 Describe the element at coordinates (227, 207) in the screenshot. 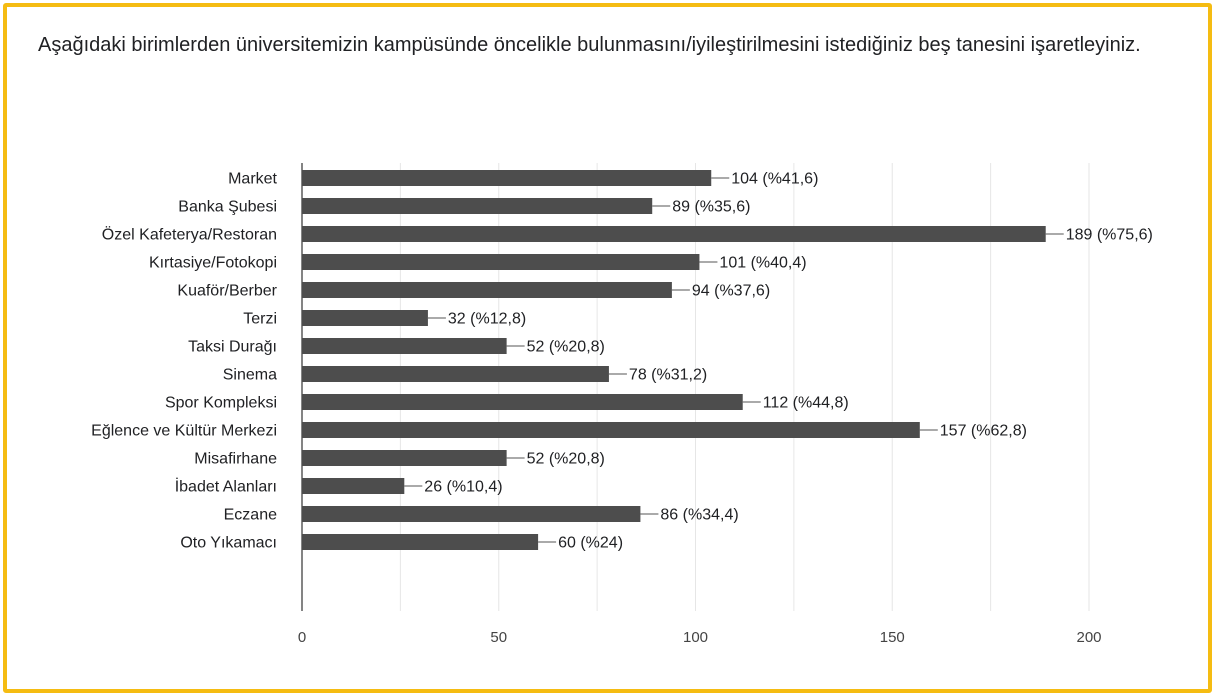

I see `category-label: Banka Şubesi` at that location.